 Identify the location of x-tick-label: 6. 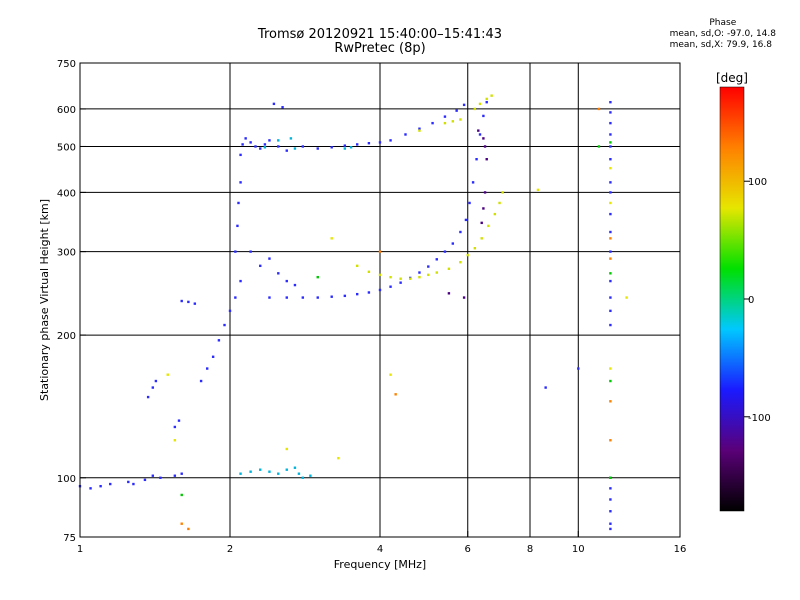
(468, 549).